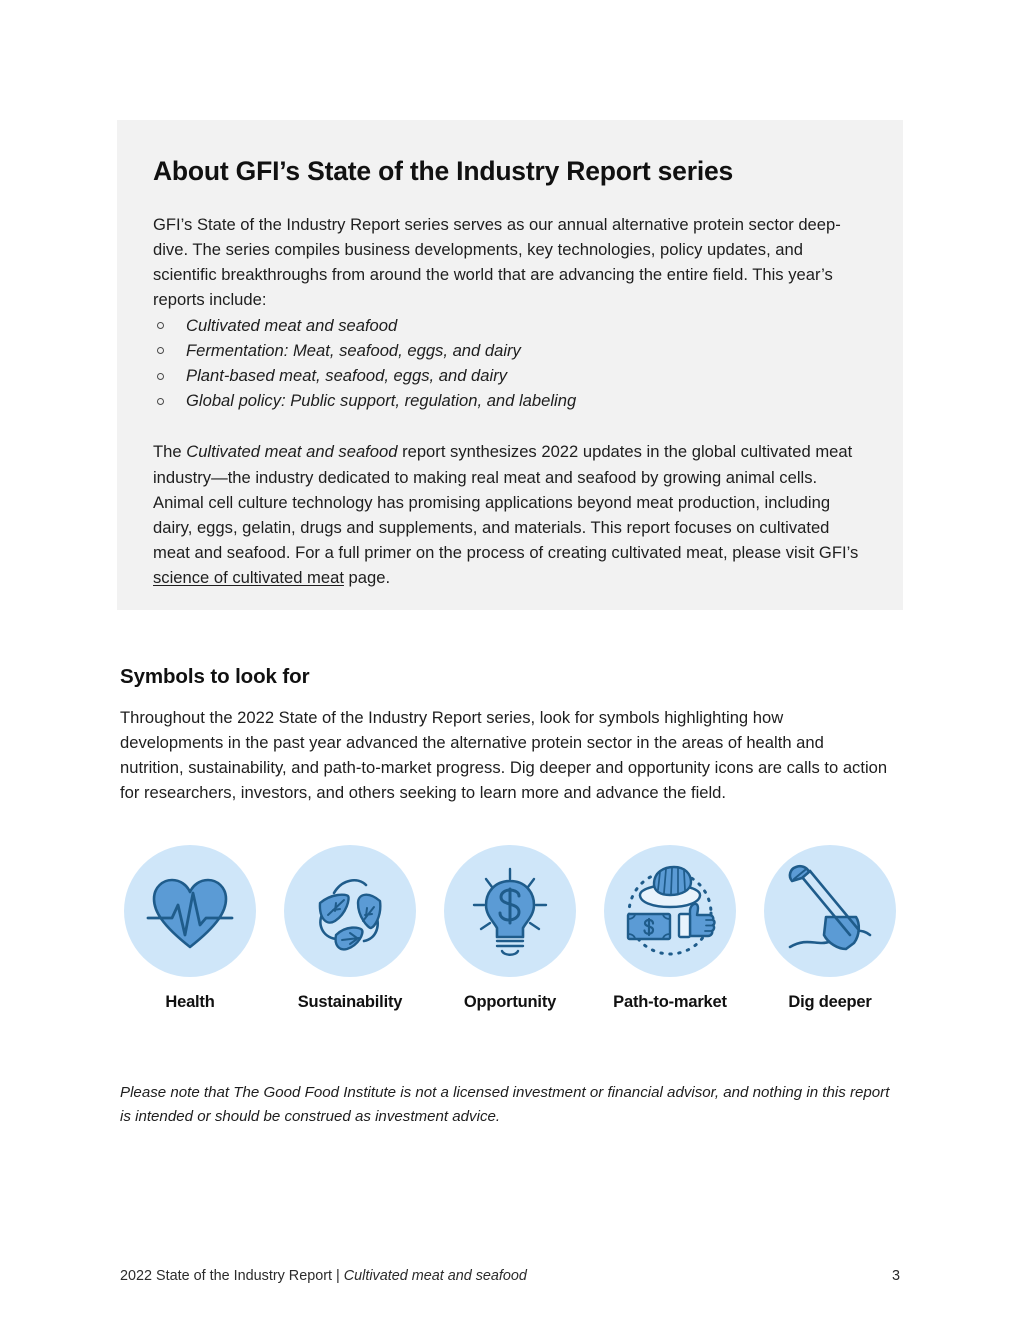  I want to click on symbol-item-path-to-market: Path-to-market, so click(670, 928).